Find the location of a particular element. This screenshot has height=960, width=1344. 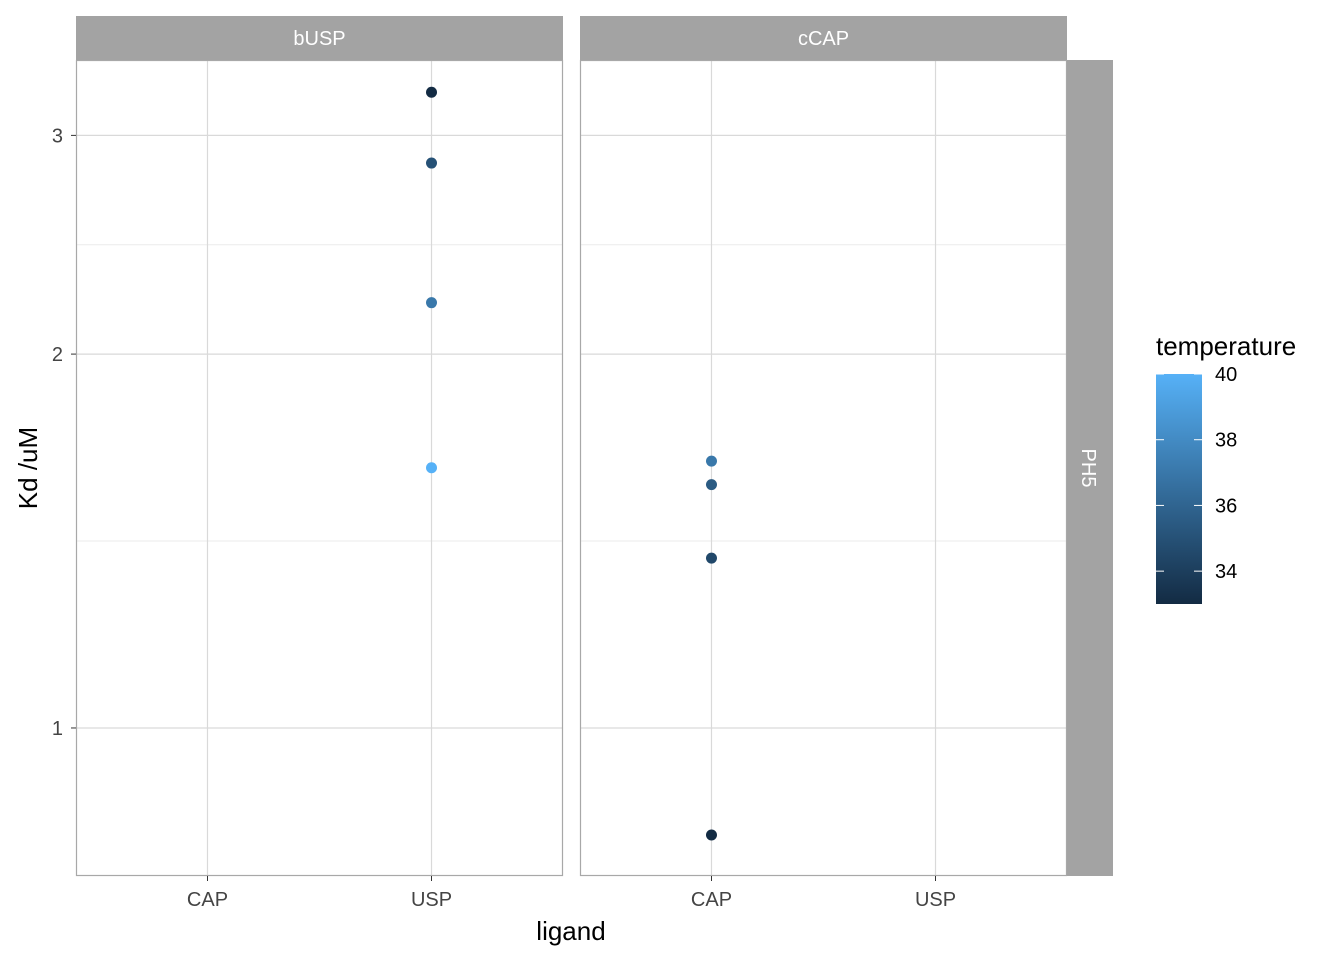

facet-label: cCAP is located at coordinates (823, 39).